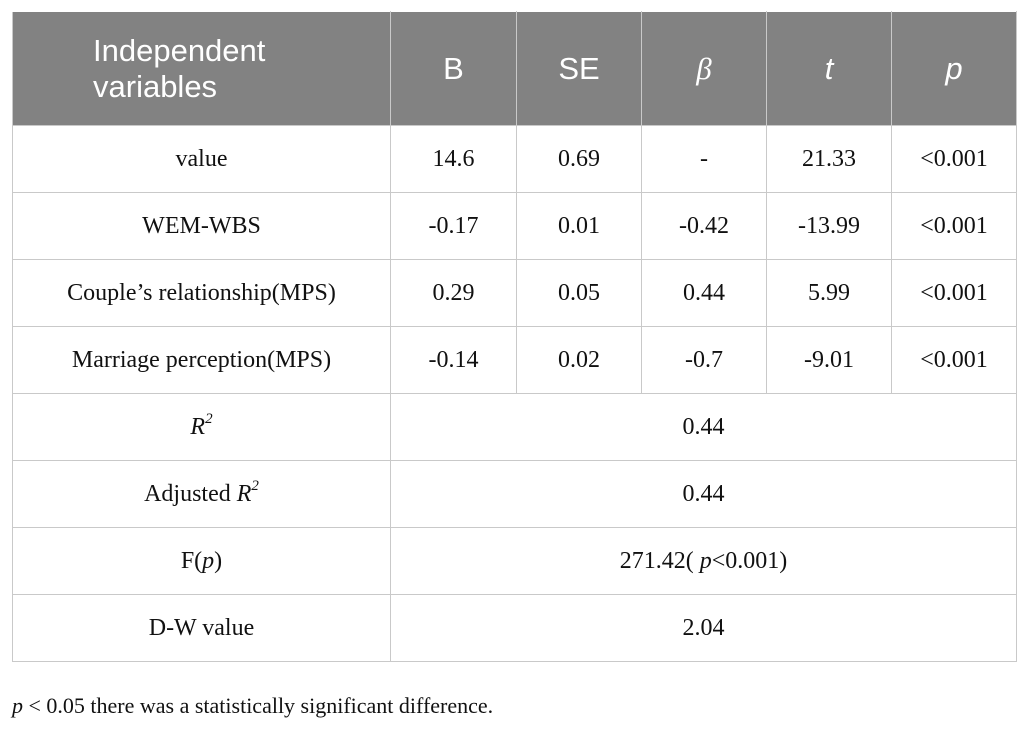 This screenshot has height=733, width=1027. What do you see at coordinates (704, 68) in the screenshot?
I see `header-beta: β` at bounding box center [704, 68].